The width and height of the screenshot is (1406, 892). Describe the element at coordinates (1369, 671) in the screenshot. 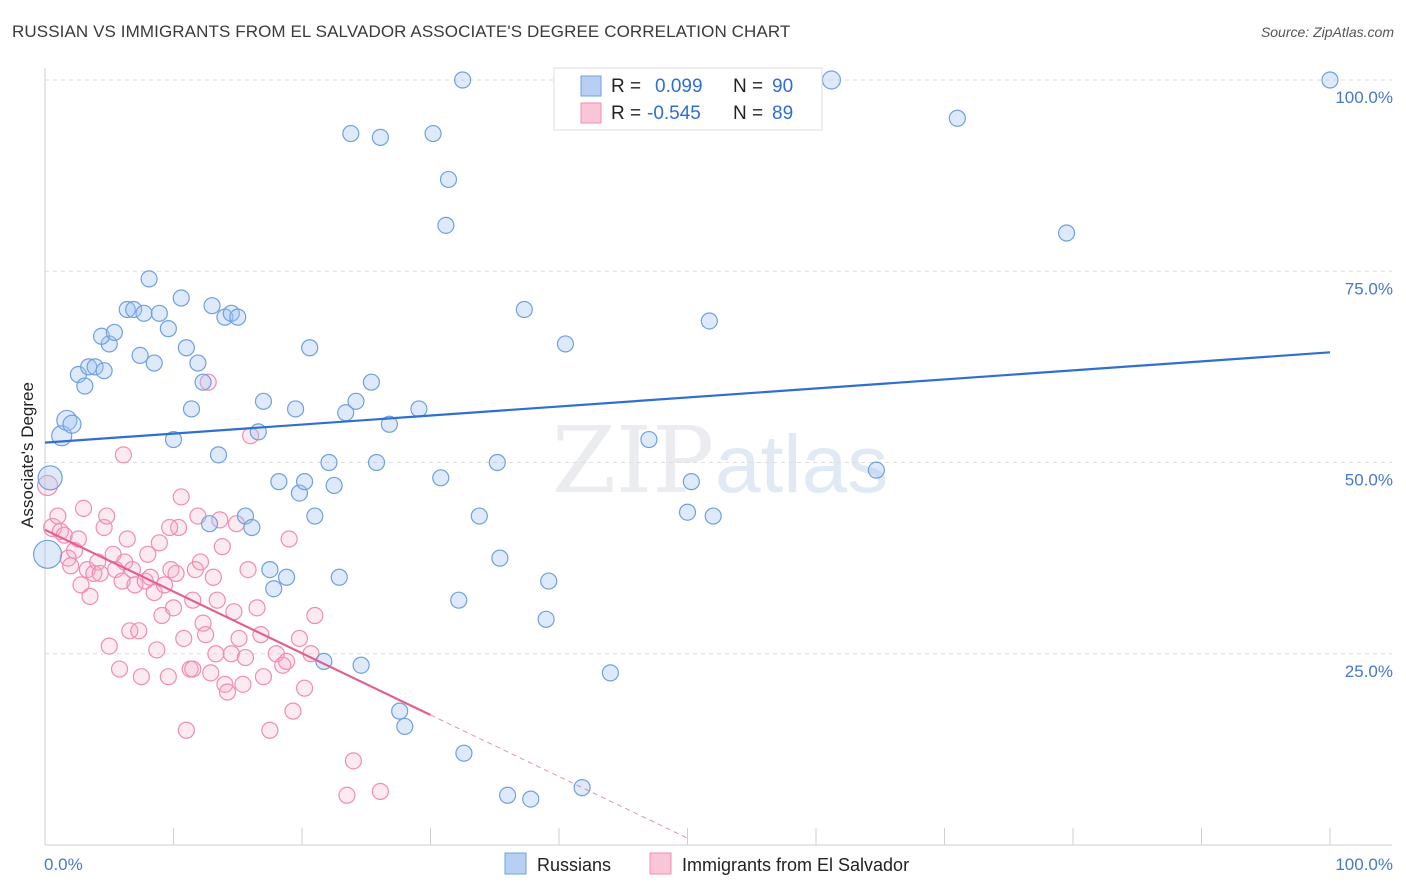

I see `y-tick-label: 25.0%` at that location.